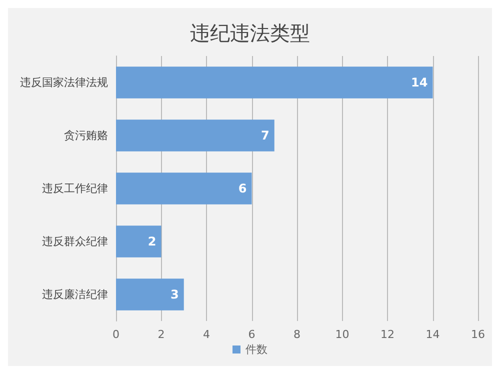 The image size is (500, 374). What do you see at coordinates (342, 334) in the screenshot?
I see `x-tick-label: 10` at bounding box center [342, 334].